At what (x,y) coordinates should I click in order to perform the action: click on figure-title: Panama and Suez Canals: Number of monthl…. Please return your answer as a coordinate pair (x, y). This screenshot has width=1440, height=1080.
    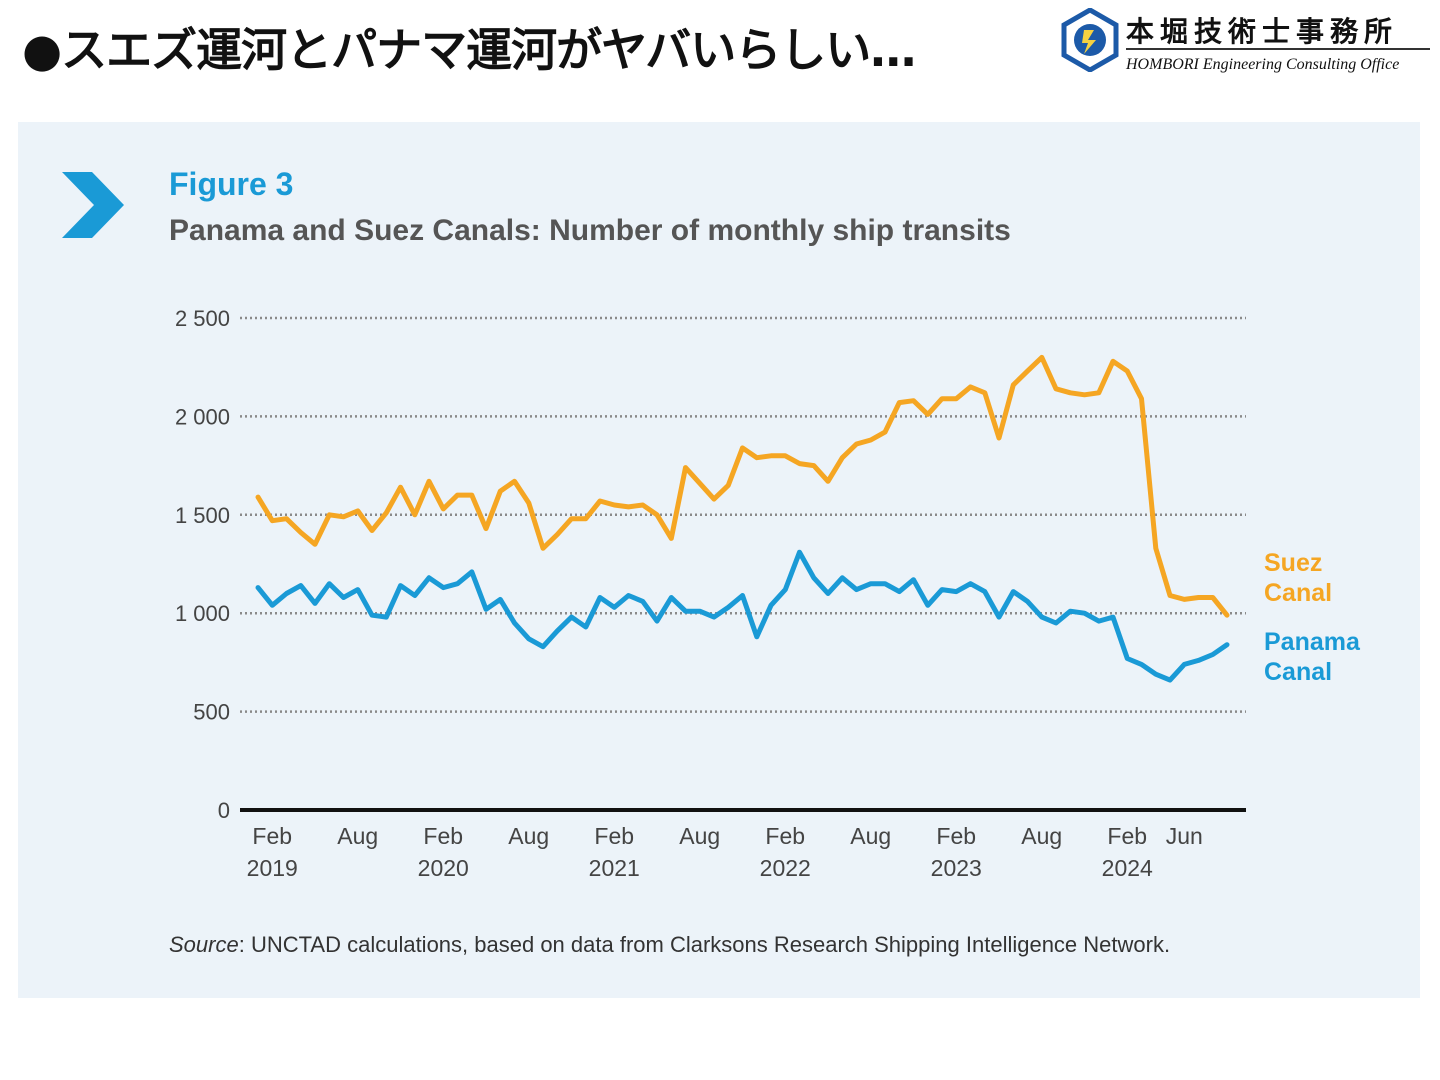
    Looking at the image, I should click on (590, 230).